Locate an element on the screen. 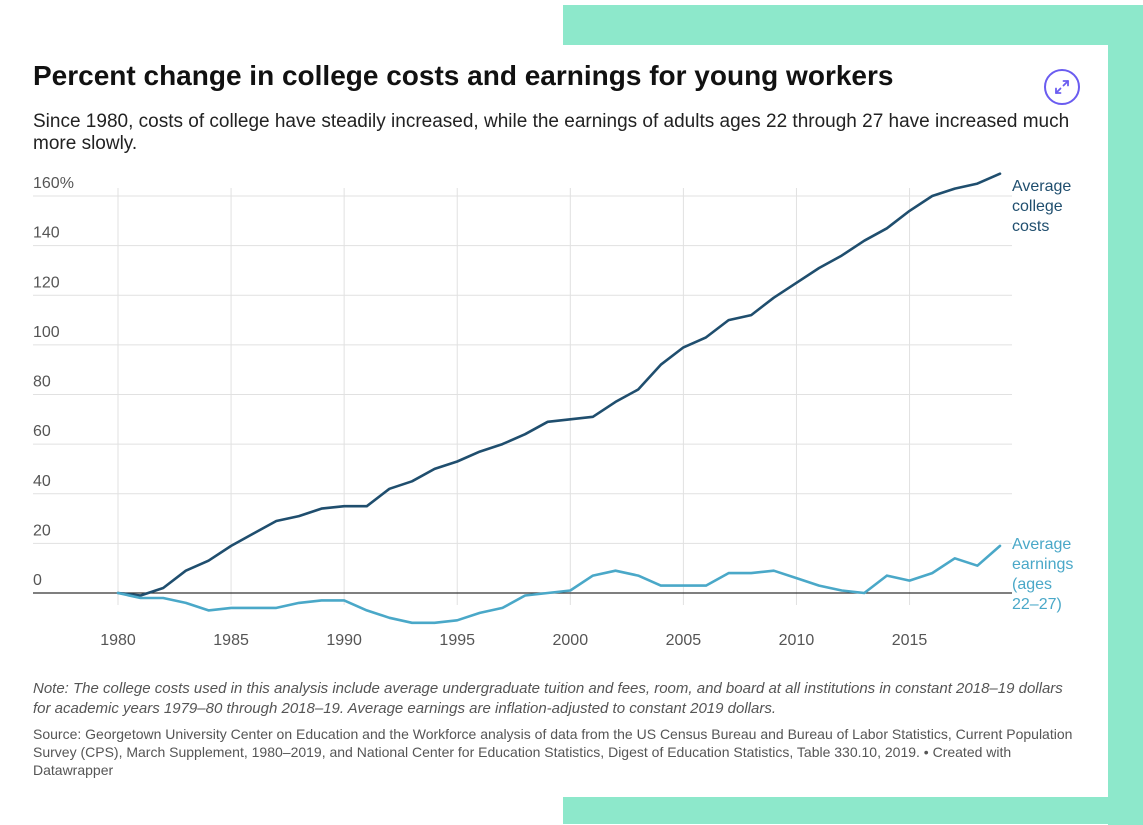 The width and height of the screenshot is (1143, 825). y-tick-label: 20 is located at coordinates (42, 530).